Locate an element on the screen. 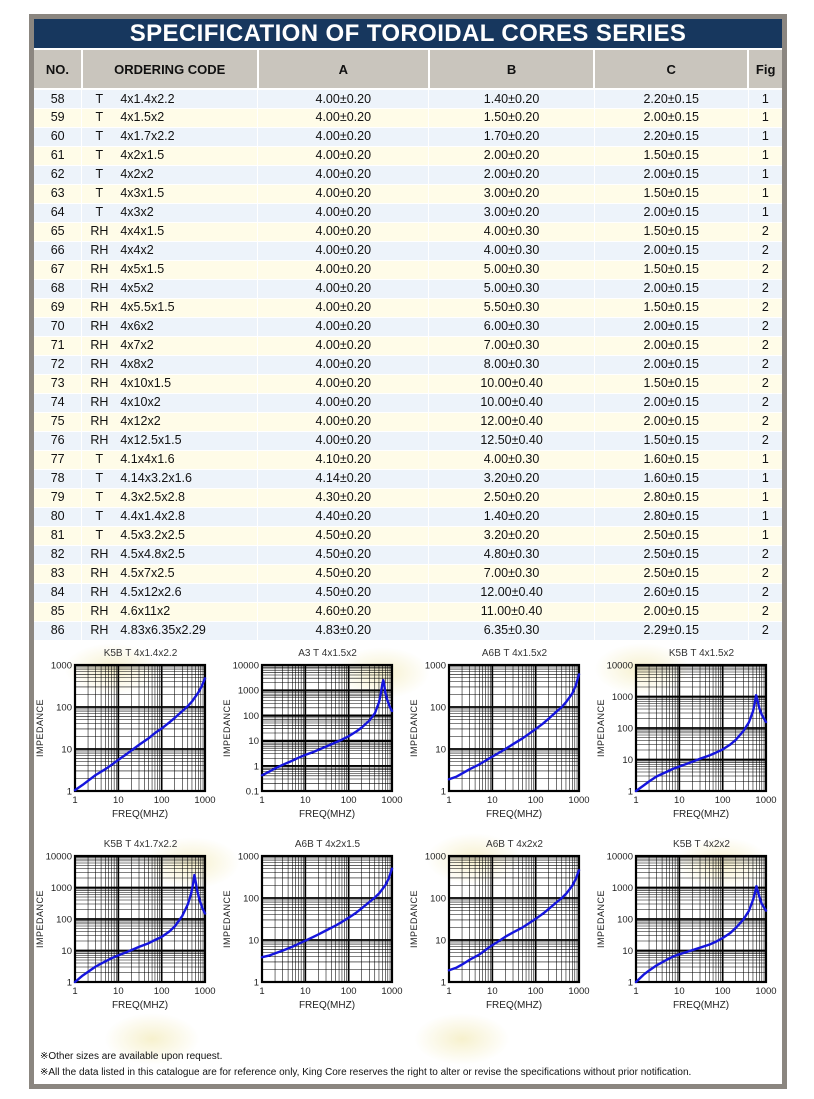  x-tick-label: 10 is located at coordinates (305, 800).